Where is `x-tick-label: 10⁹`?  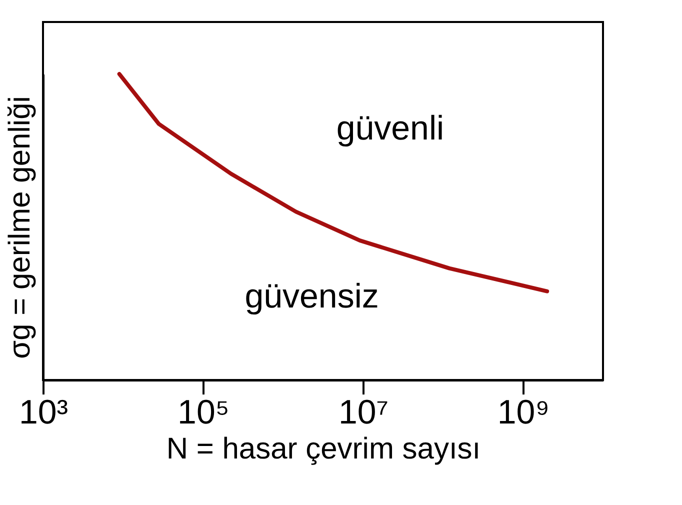 x-tick-label: 10⁹ is located at coordinates (523, 413).